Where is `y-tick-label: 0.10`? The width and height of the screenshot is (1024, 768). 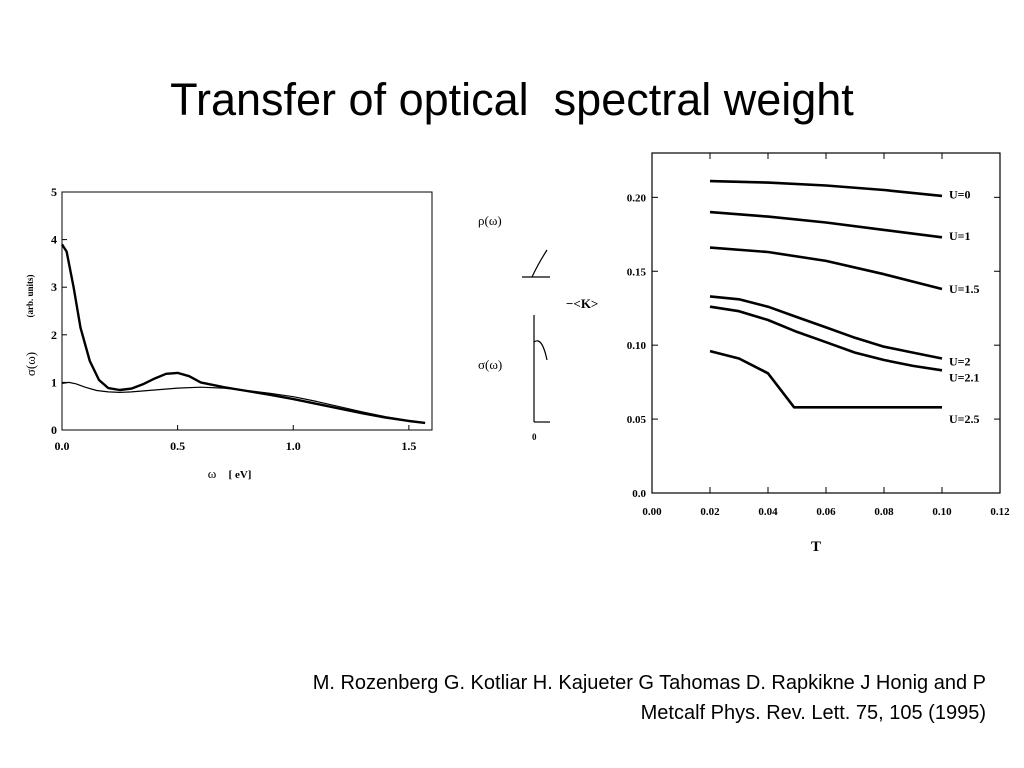
y-tick-label: 0.10 is located at coordinates (637, 346).